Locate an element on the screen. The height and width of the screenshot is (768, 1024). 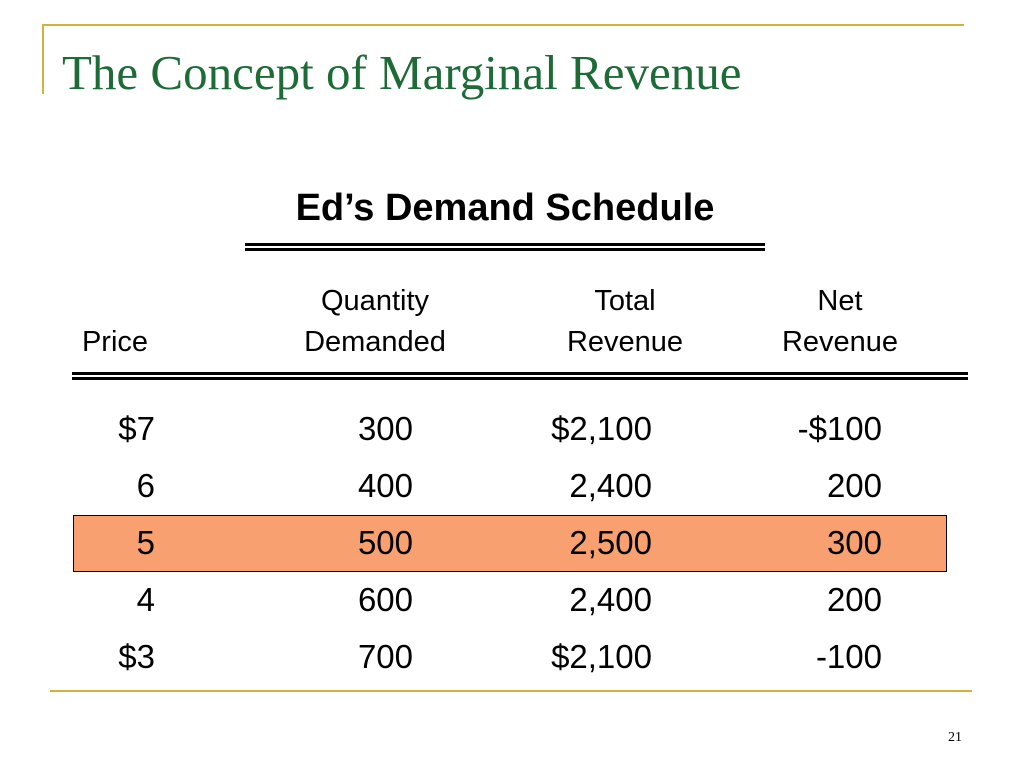
total-revenue-cell: 2,500 is located at coordinates (610, 542).